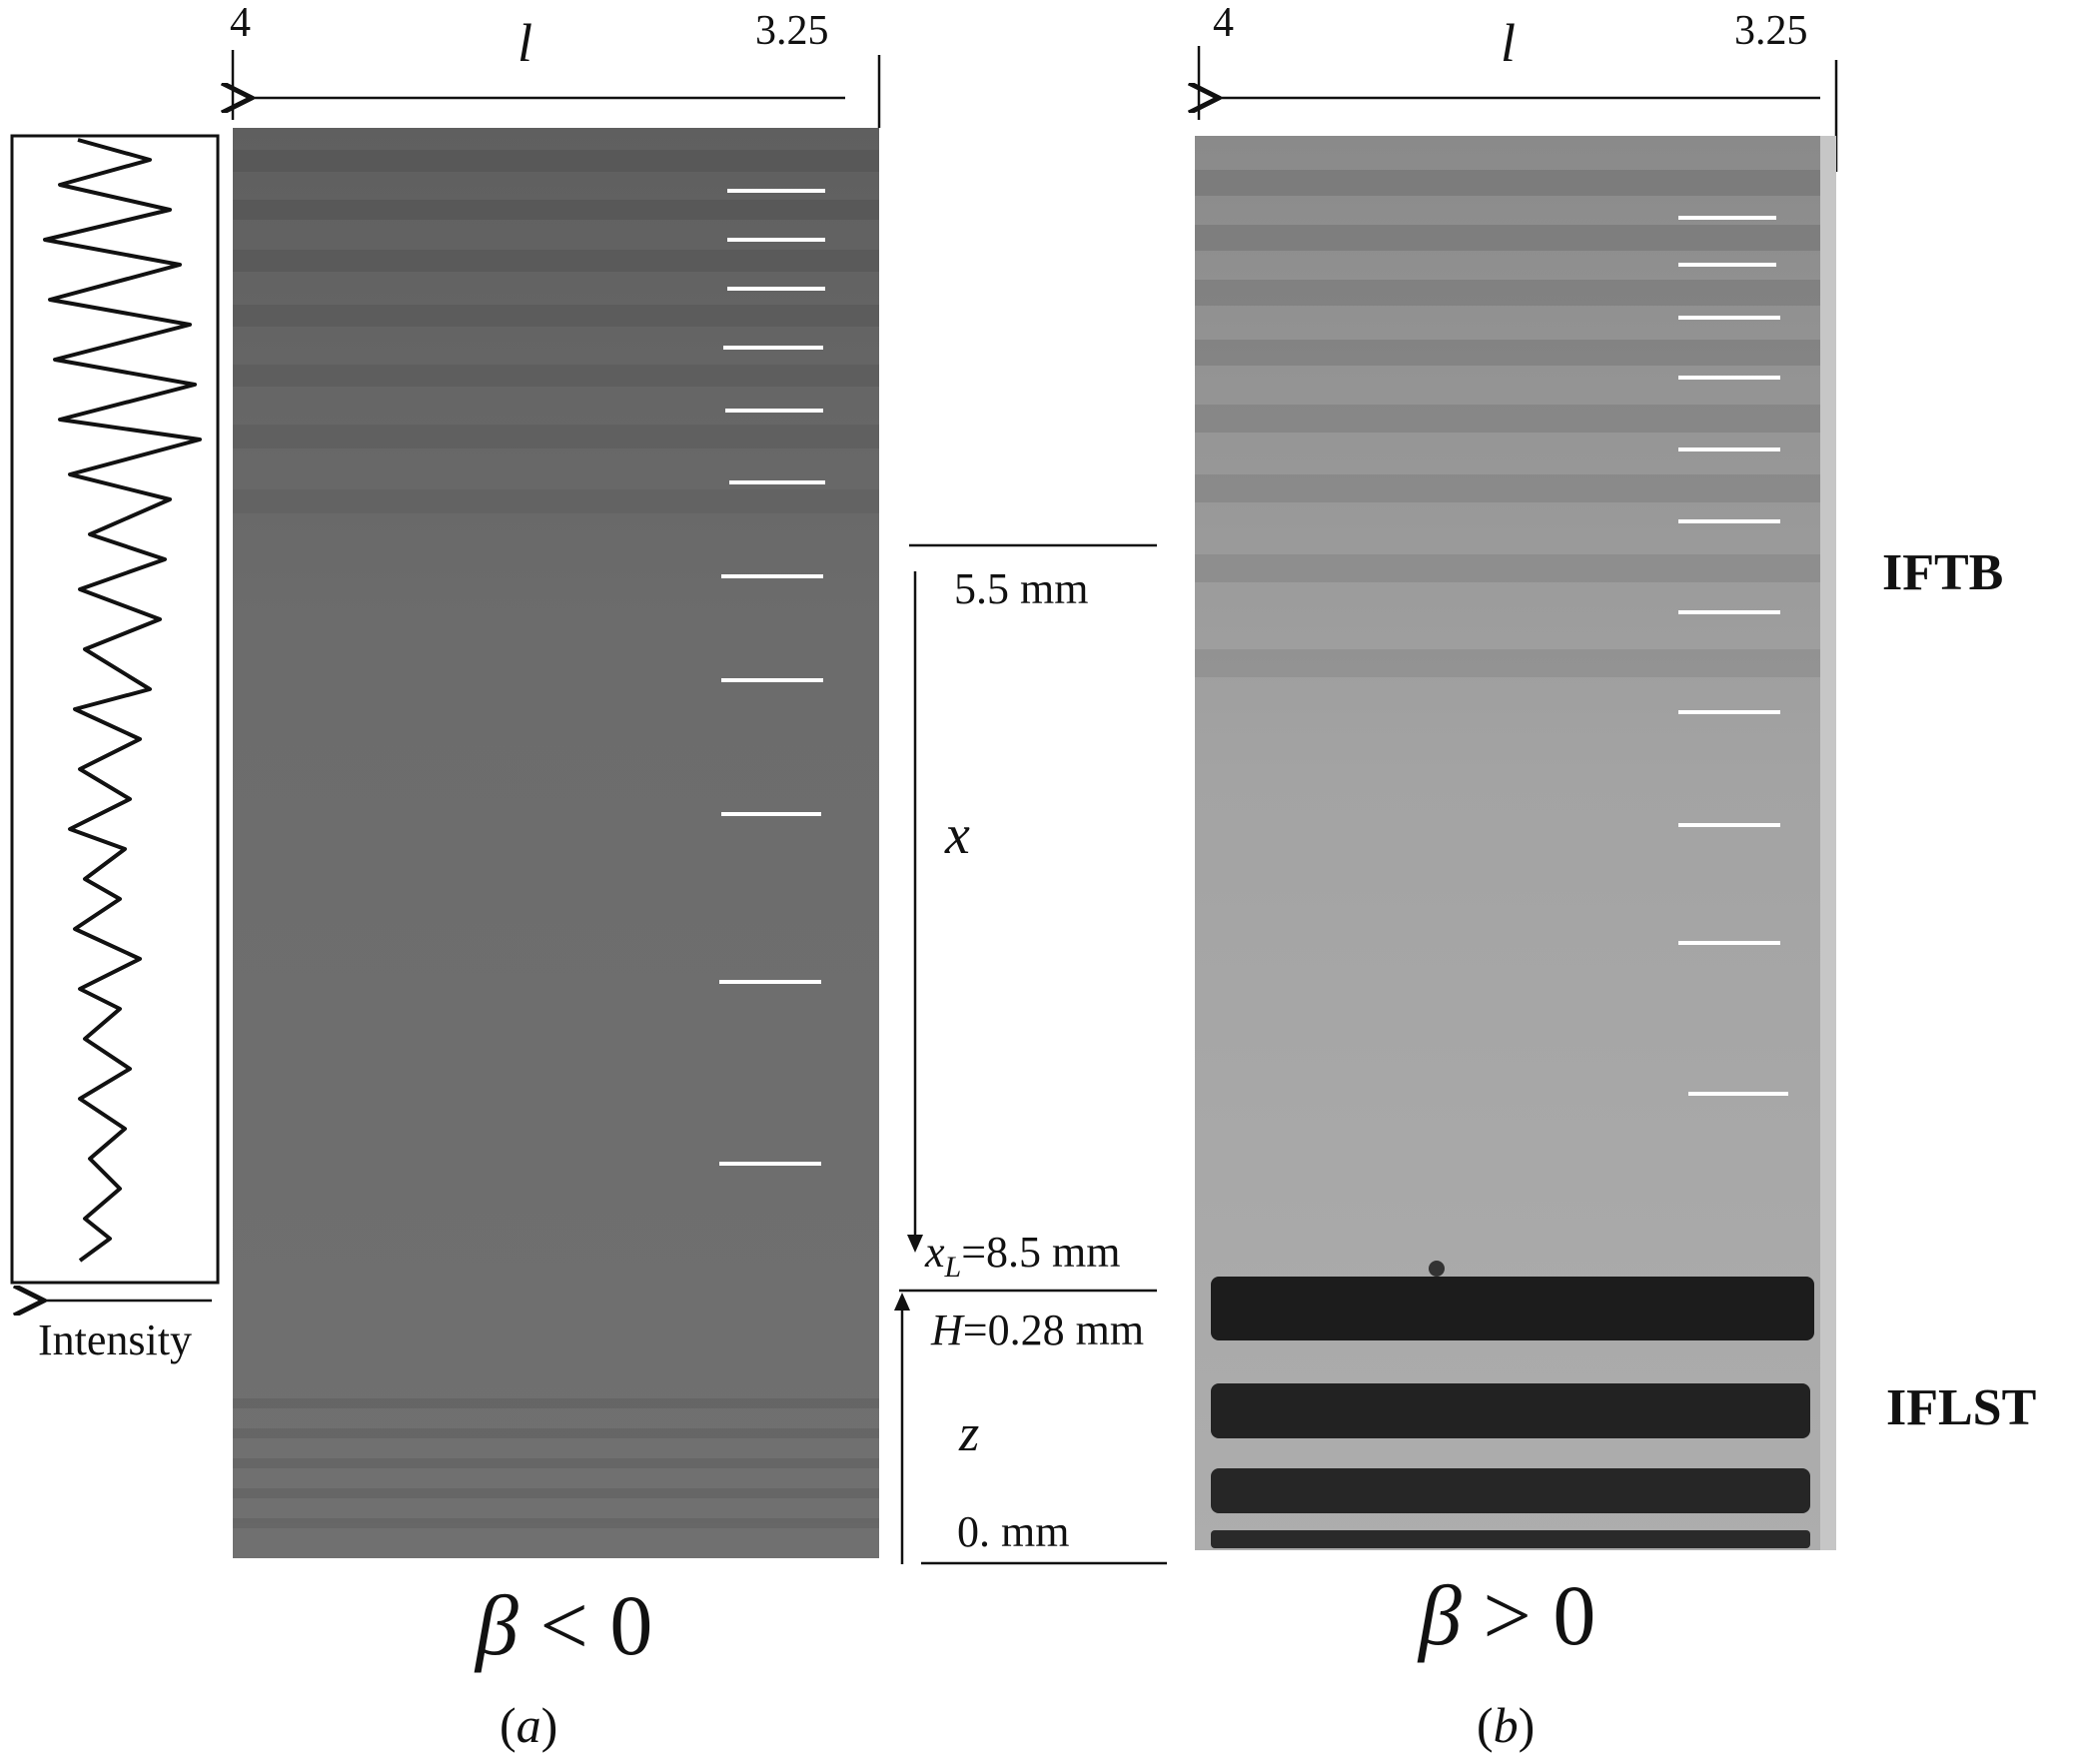 The image size is (2074, 1764). Describe the element at coordinates (240, 23) in the screenshot. I see `l-start-label-a: 4` at that location.